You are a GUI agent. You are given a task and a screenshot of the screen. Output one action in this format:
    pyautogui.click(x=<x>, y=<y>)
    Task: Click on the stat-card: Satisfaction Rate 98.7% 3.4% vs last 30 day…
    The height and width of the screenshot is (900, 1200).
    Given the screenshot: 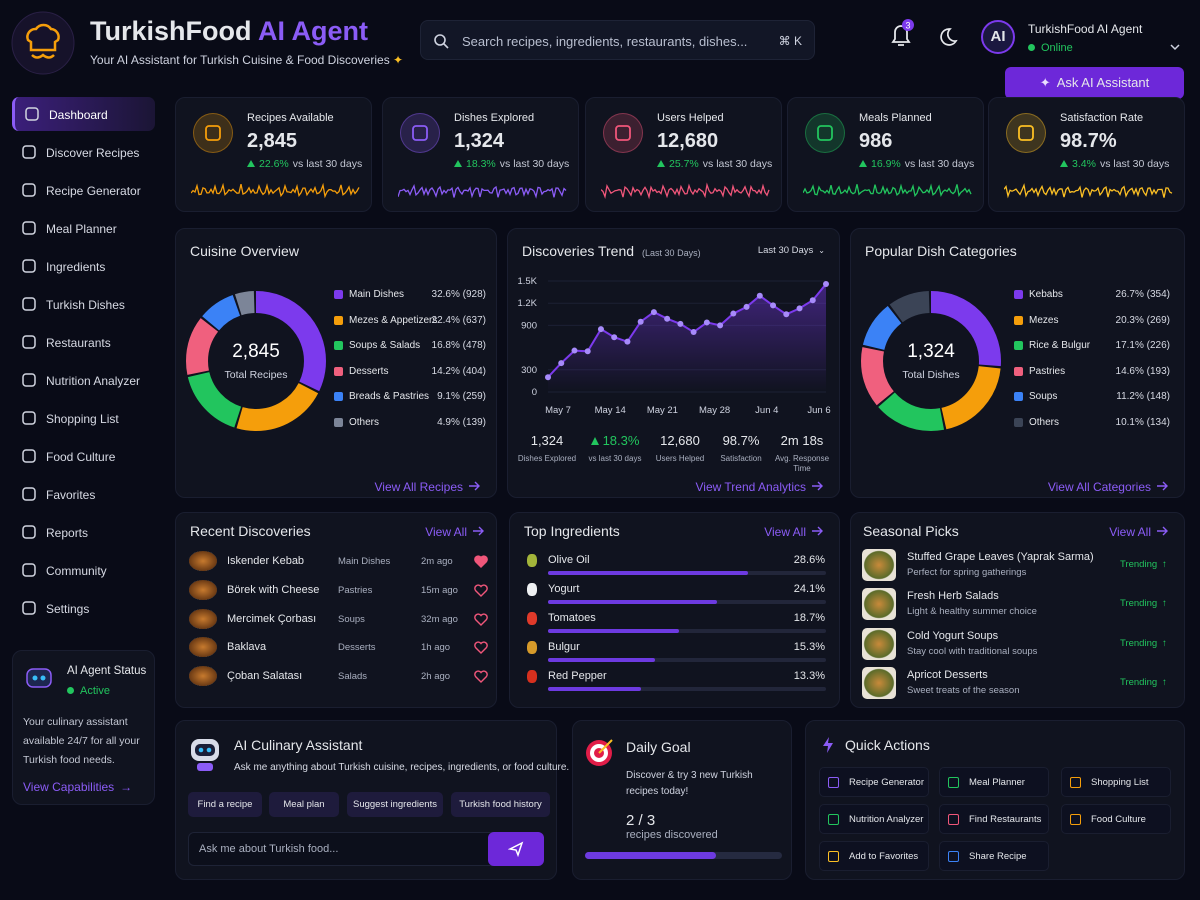 What is the action you would take?
    pyautogui.click(x=1086, y=154)
    